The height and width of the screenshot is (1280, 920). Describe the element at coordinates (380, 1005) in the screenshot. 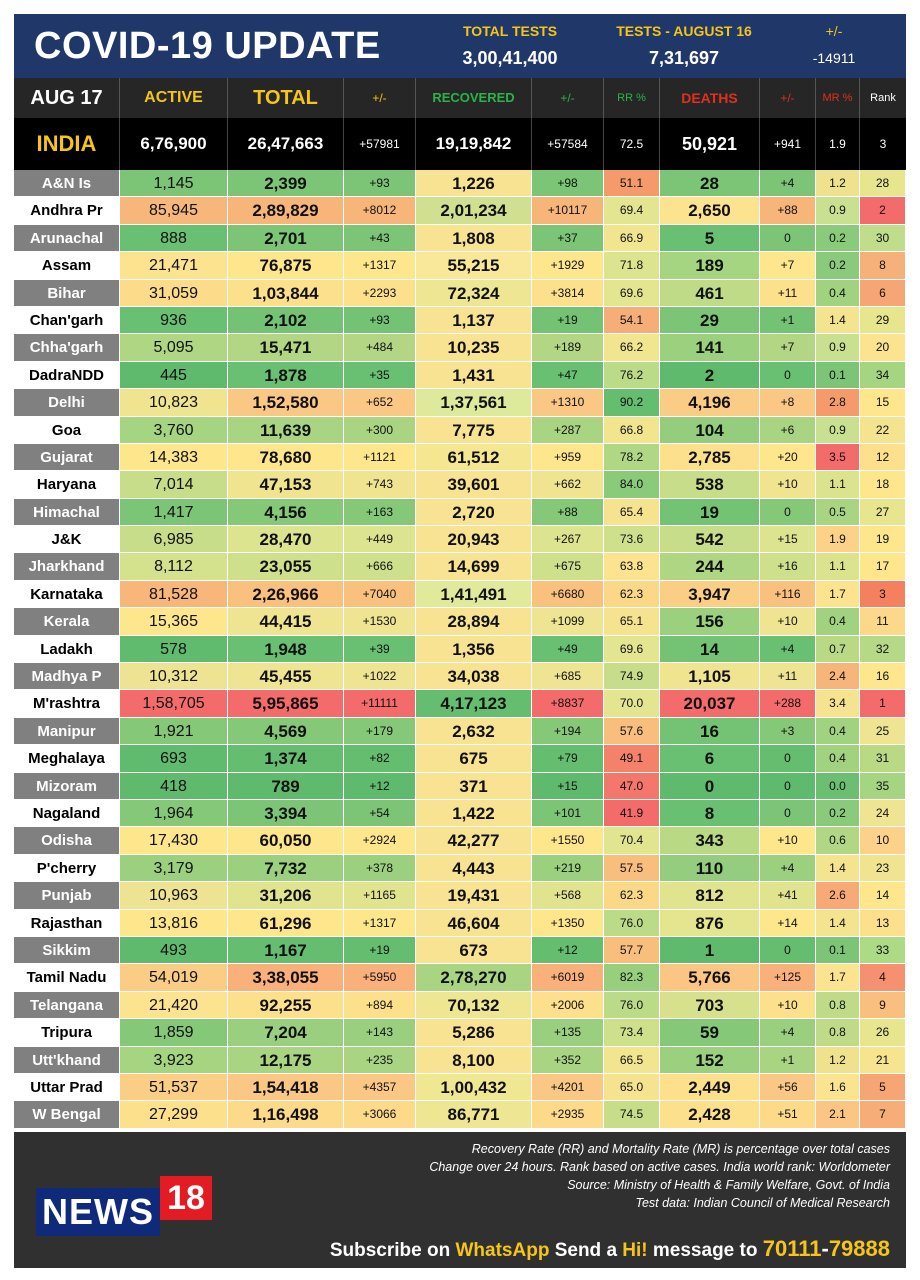

I see `total-change-cell: +894` at that location.